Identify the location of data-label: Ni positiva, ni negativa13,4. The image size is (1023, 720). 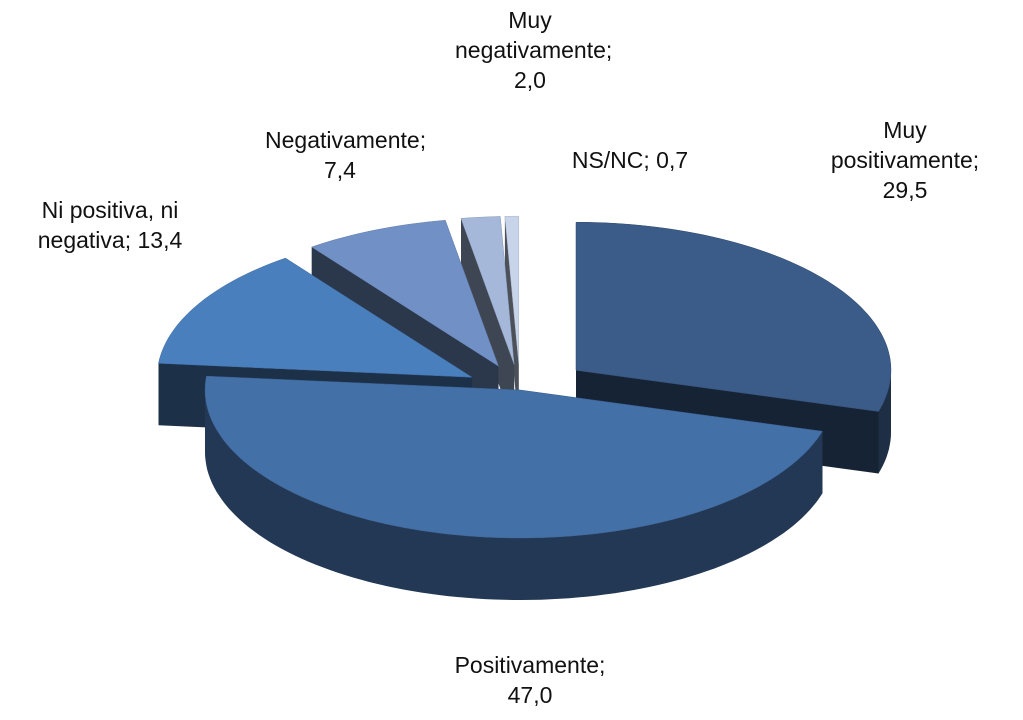
(110, 225).